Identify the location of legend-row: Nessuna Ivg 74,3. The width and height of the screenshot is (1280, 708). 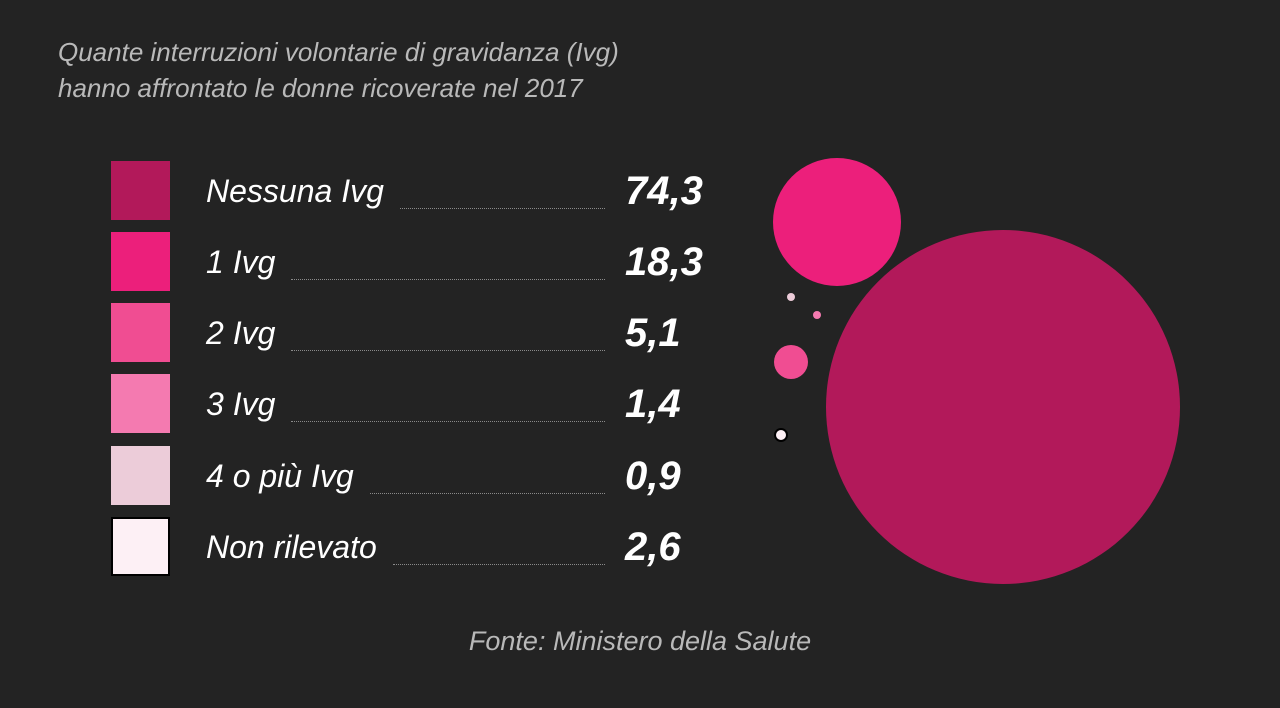
(380, 191).